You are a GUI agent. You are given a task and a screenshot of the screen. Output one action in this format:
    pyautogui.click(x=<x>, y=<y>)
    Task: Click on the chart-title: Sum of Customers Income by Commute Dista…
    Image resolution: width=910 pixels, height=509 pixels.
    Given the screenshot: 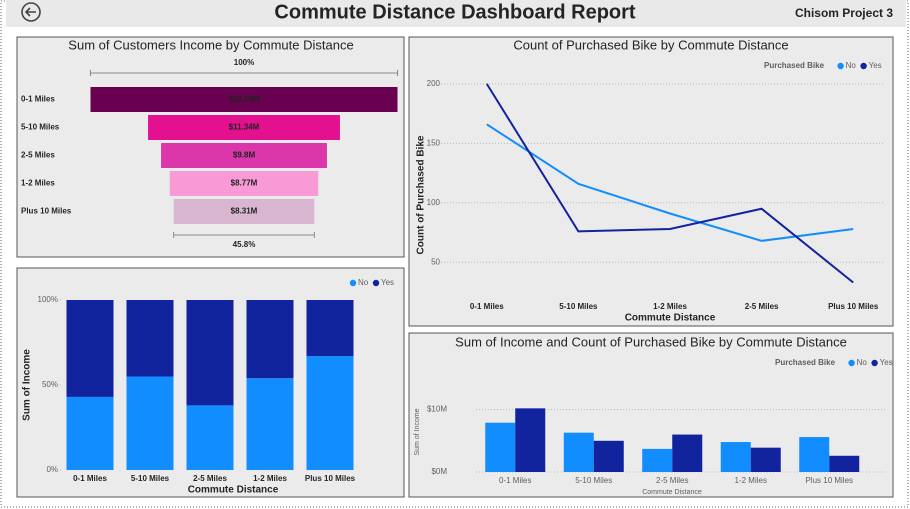 What is the action you would take?
    pyautogui.click(x=210, y=44)
    